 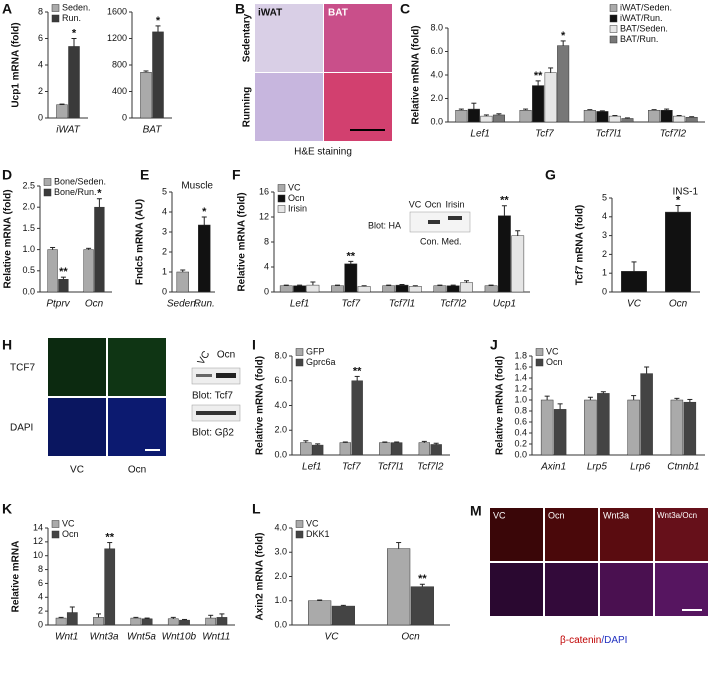 What do you see at coordinates (430, 467) in the screenshot?
I see `x-tick-label: Tcf7l2` at bounding box center [430, 467].